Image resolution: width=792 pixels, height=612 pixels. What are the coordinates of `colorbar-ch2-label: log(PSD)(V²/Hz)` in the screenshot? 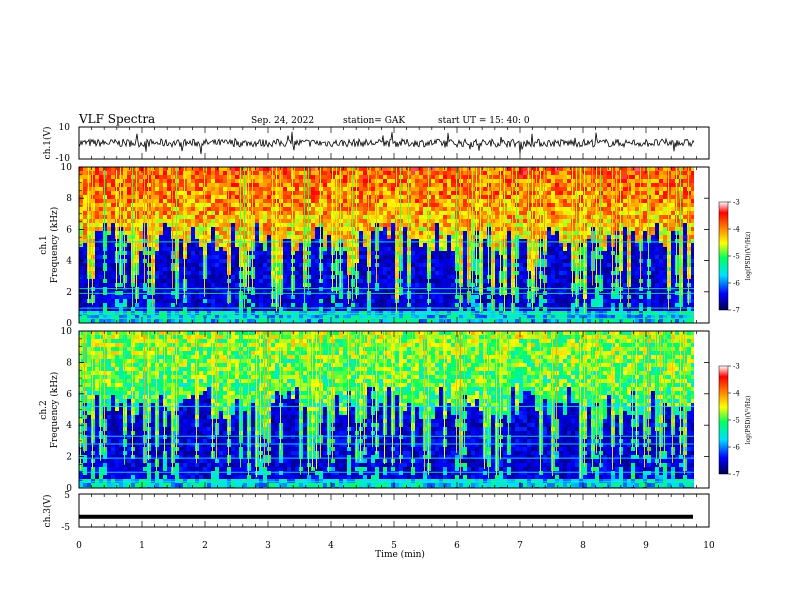 It's located at (748, 420).